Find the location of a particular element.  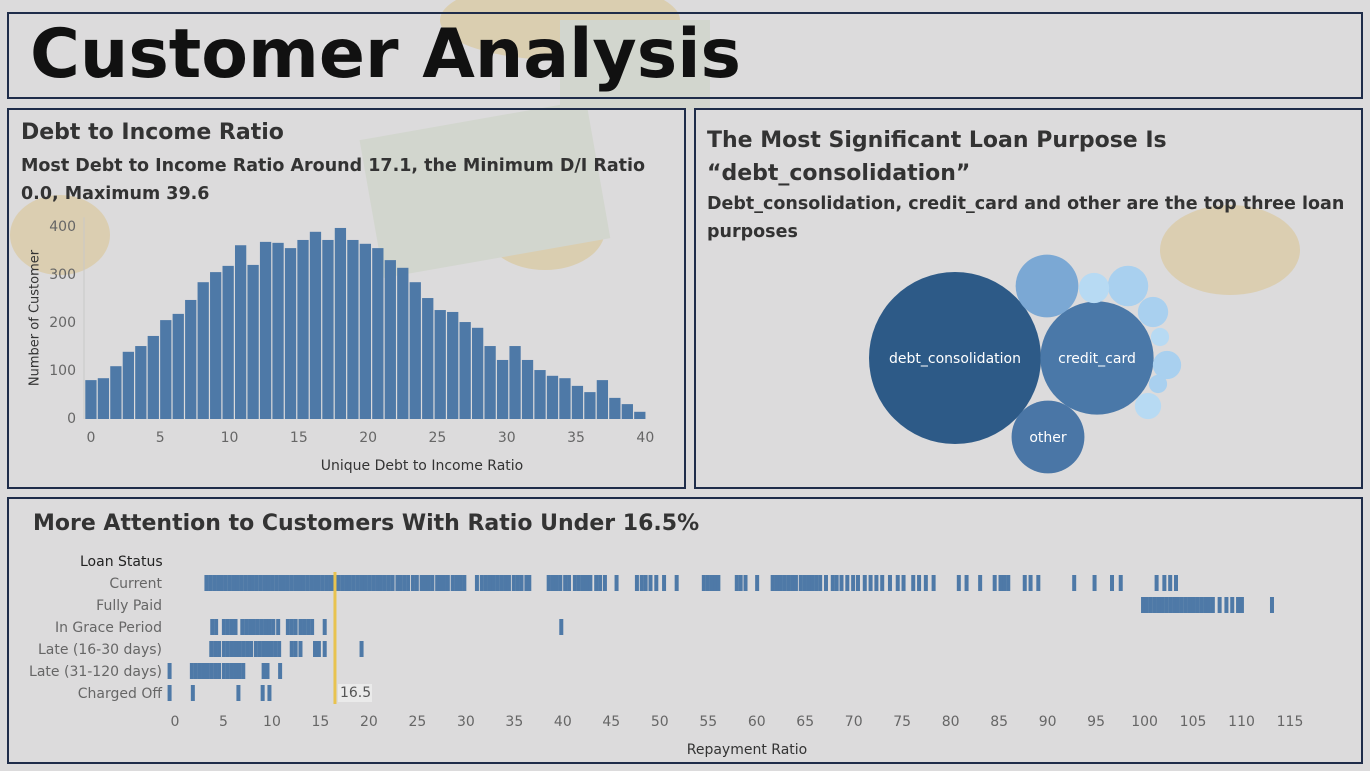

chart-title: Debt to Income Ratio is located at coordinates (152, 132).